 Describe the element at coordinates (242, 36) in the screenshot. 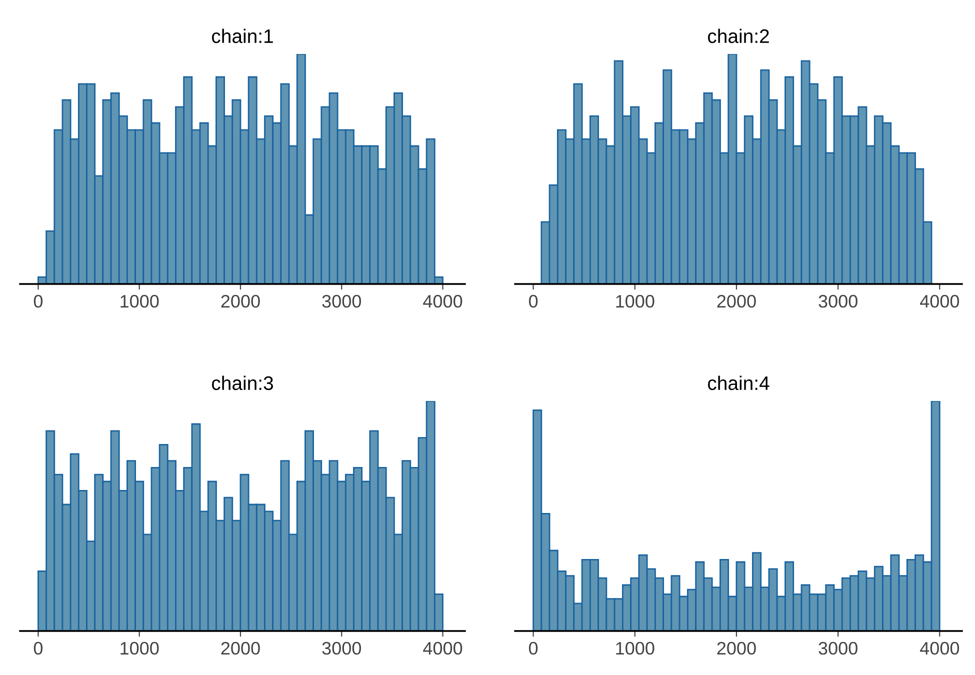

I see `chart-title: chain:1` at that location.